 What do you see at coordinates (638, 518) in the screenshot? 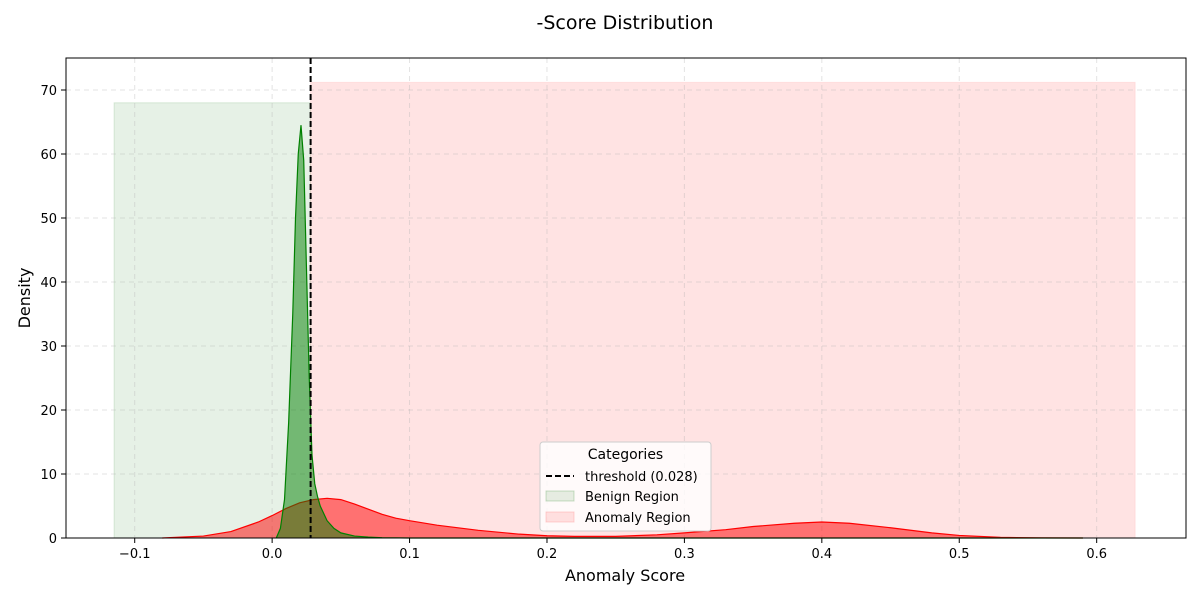
I see `legend-anomaly-label: Anomaly Region` at bounding box center [638, 518].